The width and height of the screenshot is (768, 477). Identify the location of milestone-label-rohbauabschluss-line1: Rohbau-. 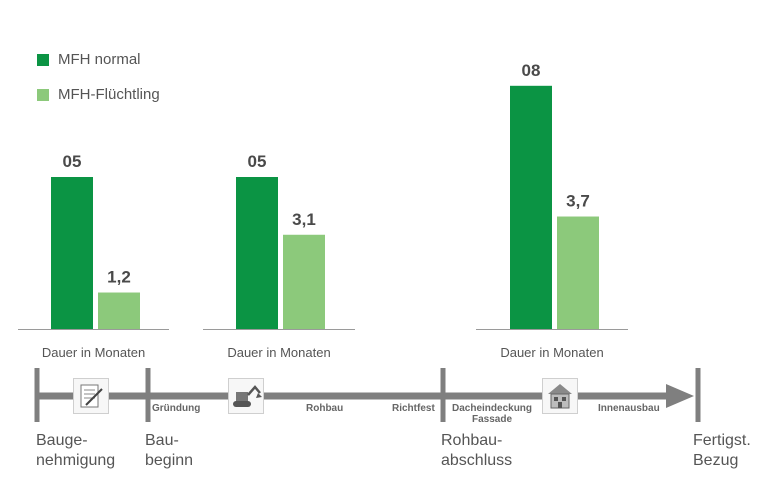
(472, 440).